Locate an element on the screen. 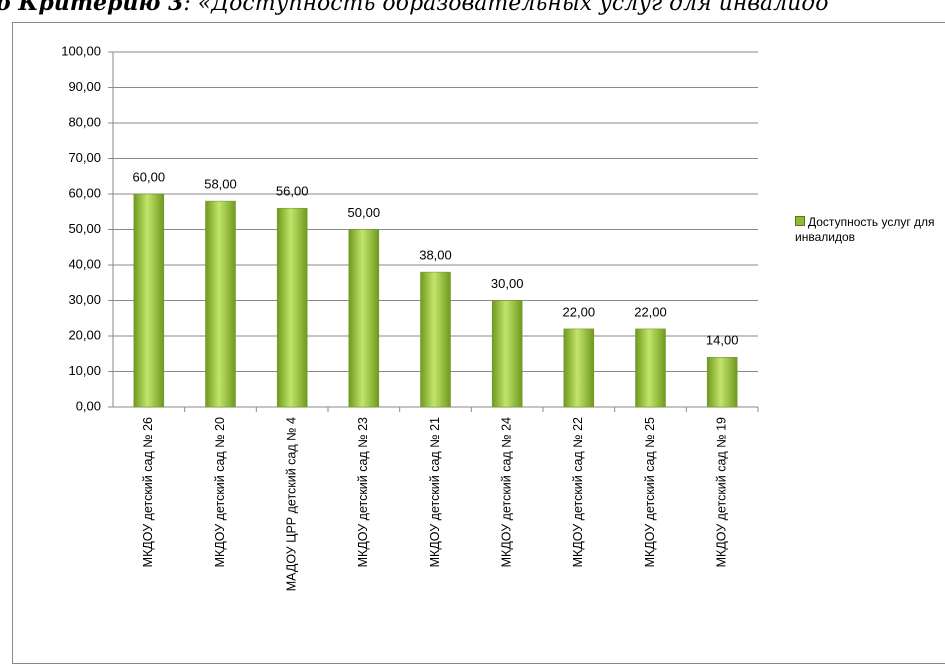 The image size is (945, 664). x-tick-label: МКДОУ детский сад № 23 is located at coordinates (363, 492).